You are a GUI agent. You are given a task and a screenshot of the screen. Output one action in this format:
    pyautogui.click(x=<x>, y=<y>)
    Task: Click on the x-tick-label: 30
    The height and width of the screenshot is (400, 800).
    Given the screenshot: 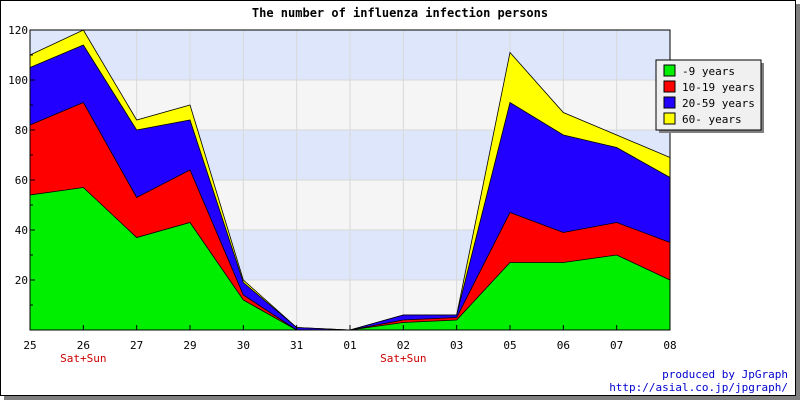 What is the action you would take?
    pyautogui.click(x=243, y=345)
    